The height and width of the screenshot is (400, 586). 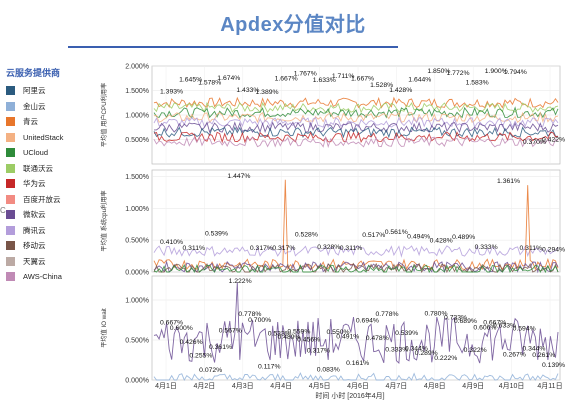 I want to click on data-label: 0.567%, so click(x=230, y=331).